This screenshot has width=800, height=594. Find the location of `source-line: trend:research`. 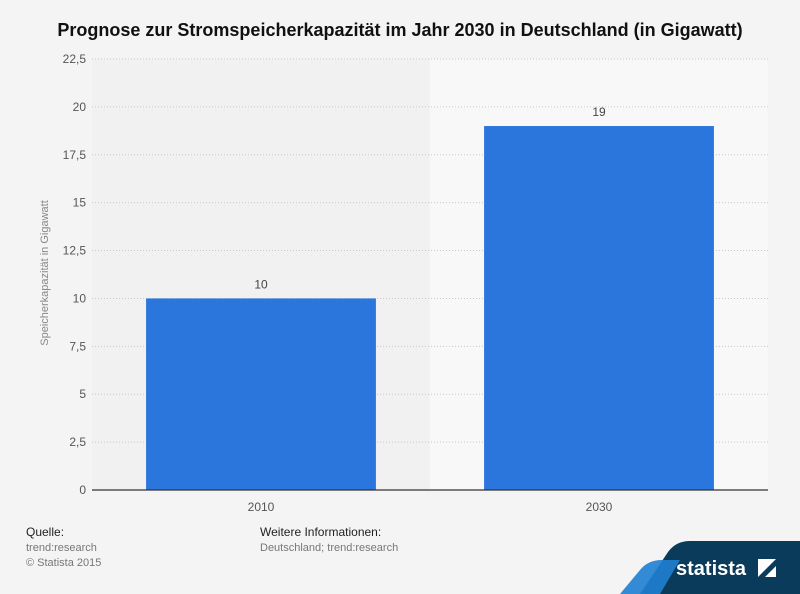

source-line: trend:research is located at coordinates (61, 548).